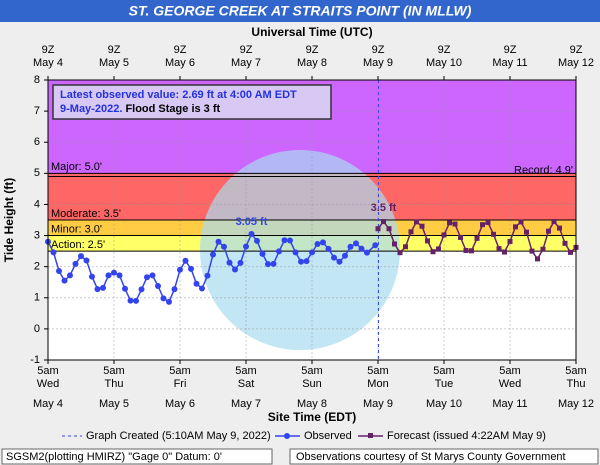 Image resolution: width=600 pixels, height=465 pixels. What do you see at coordinates (76, 229) in the screenshot?
I see `threshold-label: Minor: 3.0'` at bounding box center [76, 229].